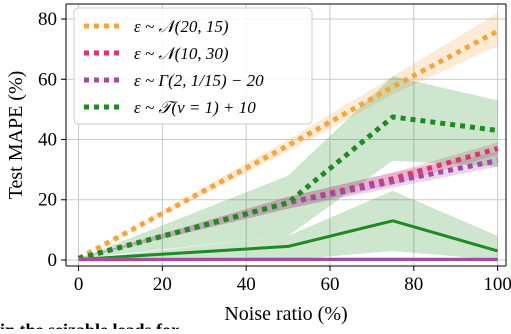 The width and height of the screenshot is (511, 334). Describe the element at coordinates (181, 53) in the screenshot. I see `legend-label: ε ~ 𝒩(10, 30)` at that location.